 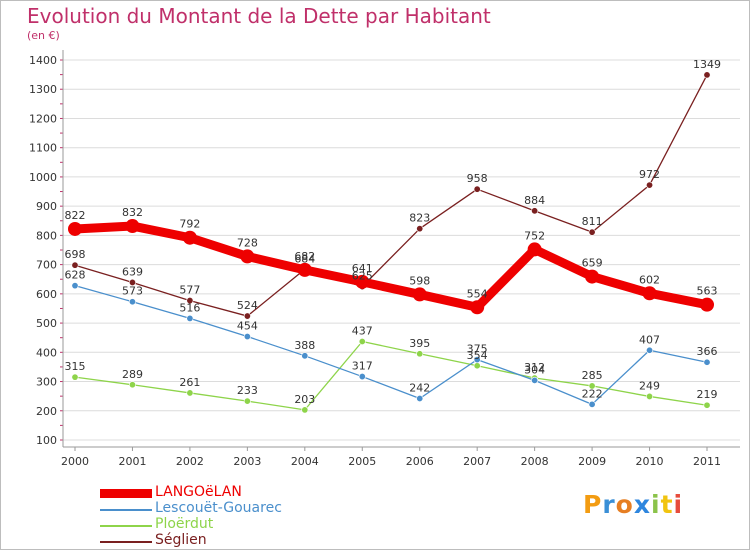 What do you see at coordinates (304, 399) in the screenshot?
I see `data-label: 203` at bounding box center [304, 399].